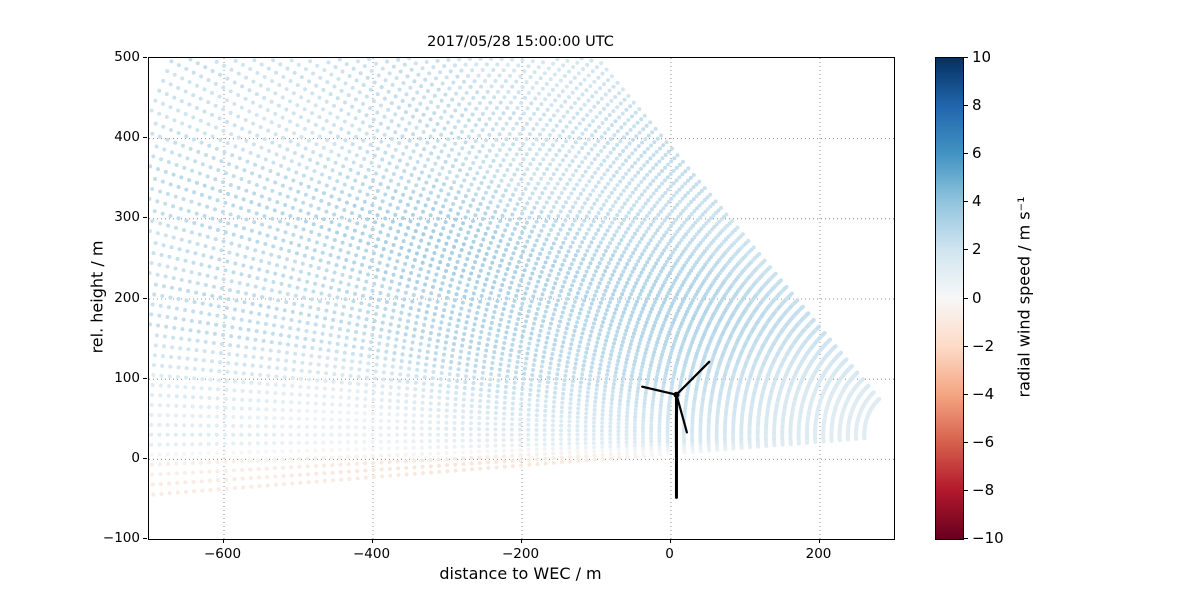  Describe the element at coordinates (520, 554) in the screenshot. I see `x-tick-label: −200` at that location.